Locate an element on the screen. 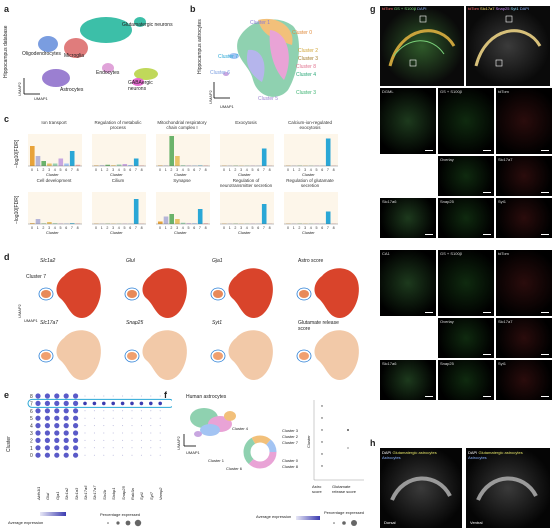 The width and height of the screenshot is (554, 532). panel-c-ylabel-1: −log10[FDR] is located at coordinates (17, 153).